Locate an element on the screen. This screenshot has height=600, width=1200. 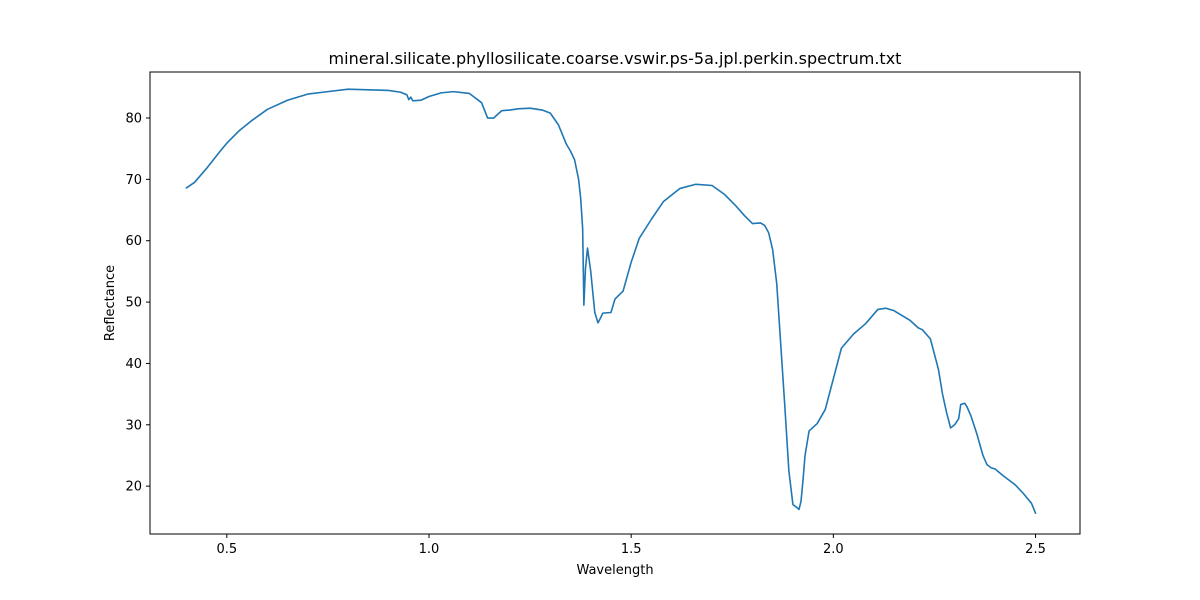
x-axis: 0.5 1.0 1.5 2.0 2.5 is located at coordinates (631, 545).